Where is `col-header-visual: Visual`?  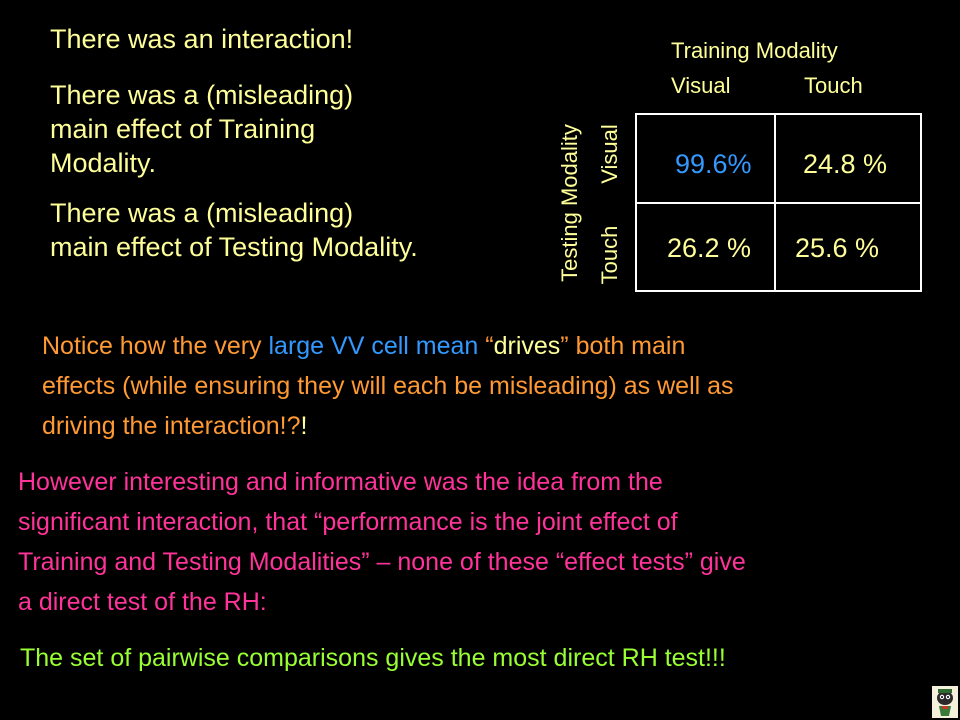
col-header-visual: Visual is located at coordinates (701, 85).